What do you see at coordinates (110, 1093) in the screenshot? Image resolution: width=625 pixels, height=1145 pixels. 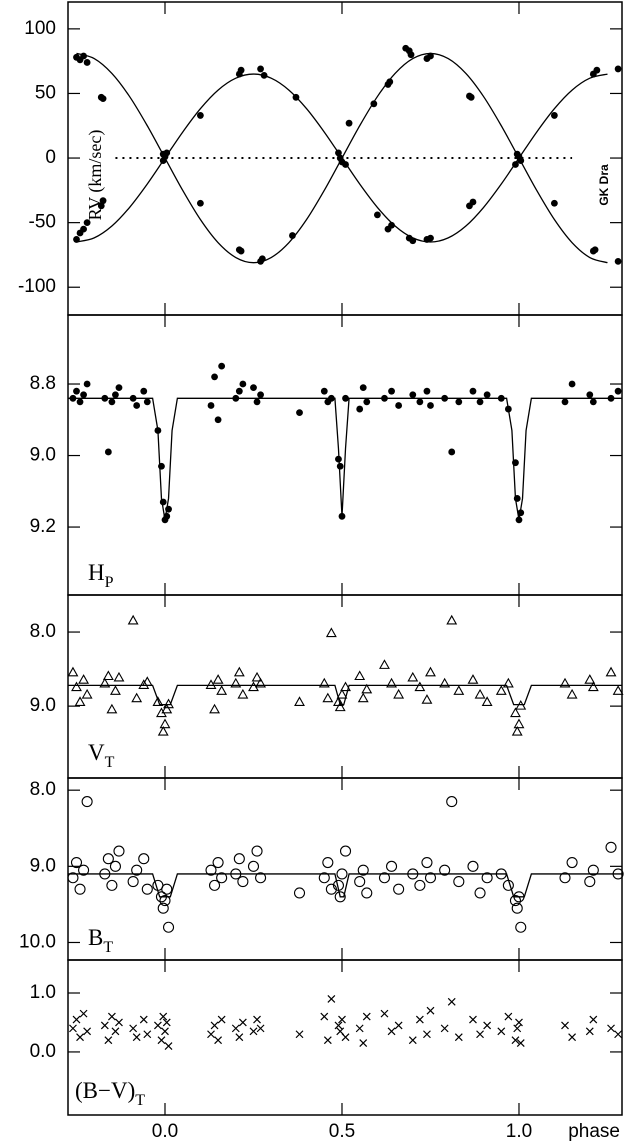 I see `panel-label: (B−V)T` at bounding box center [110, 1093].